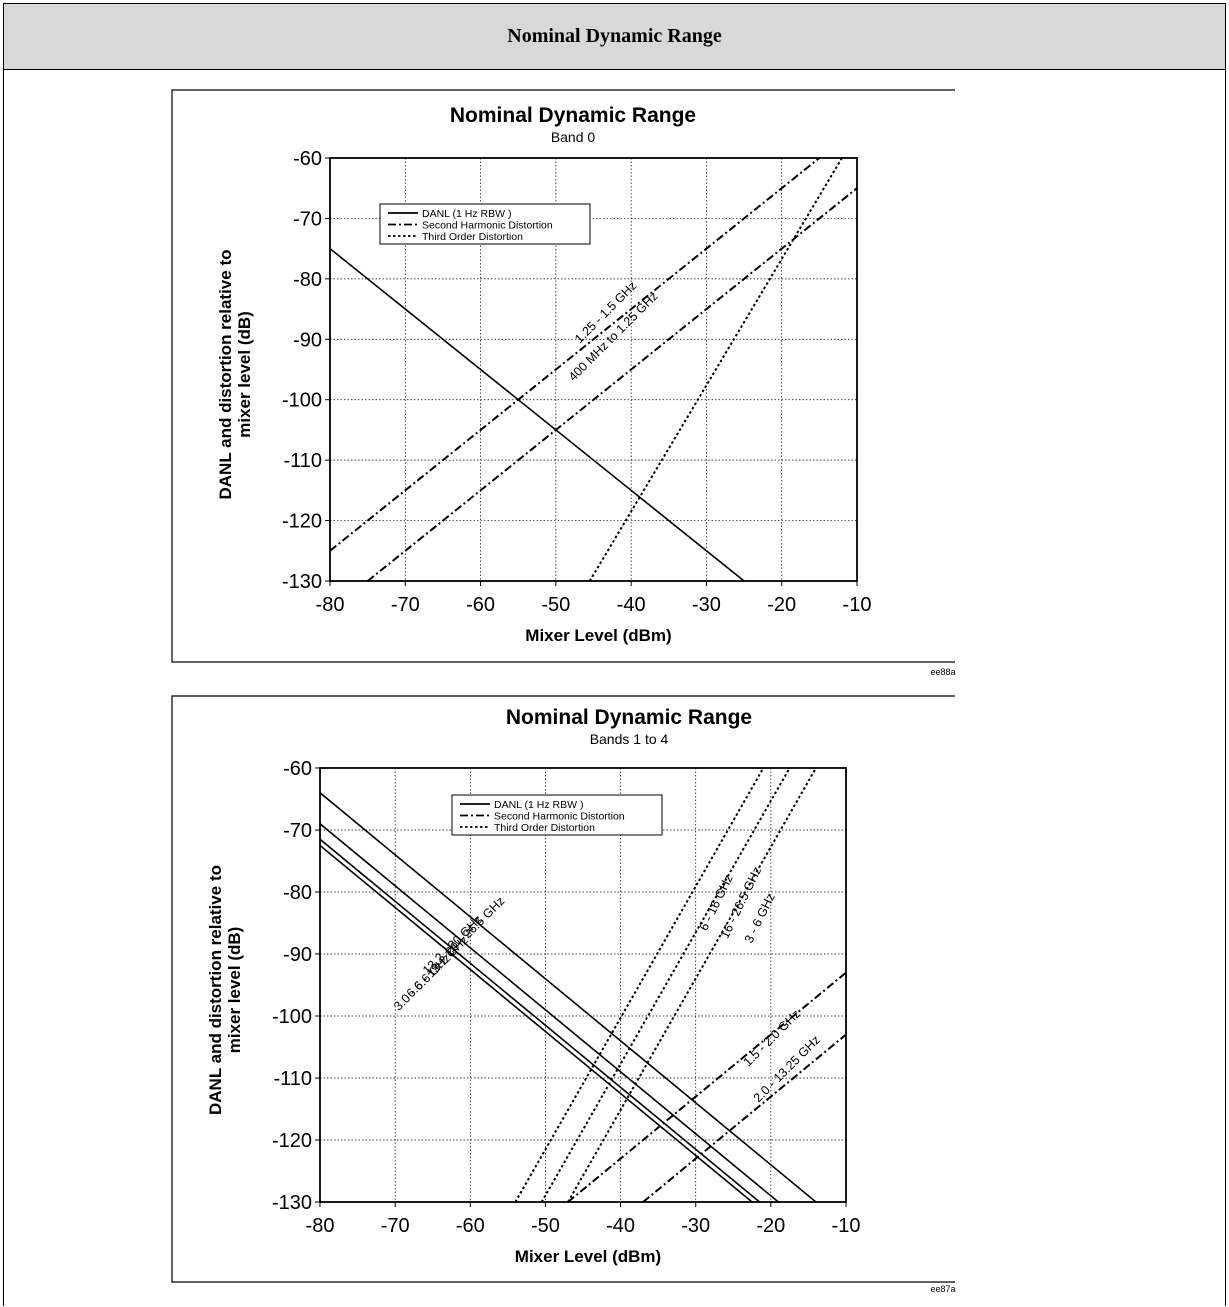 The height and width of the screenshot is (1307, 1229). I want to click on series-line-16-26-5-ghz, so click(665, 985).